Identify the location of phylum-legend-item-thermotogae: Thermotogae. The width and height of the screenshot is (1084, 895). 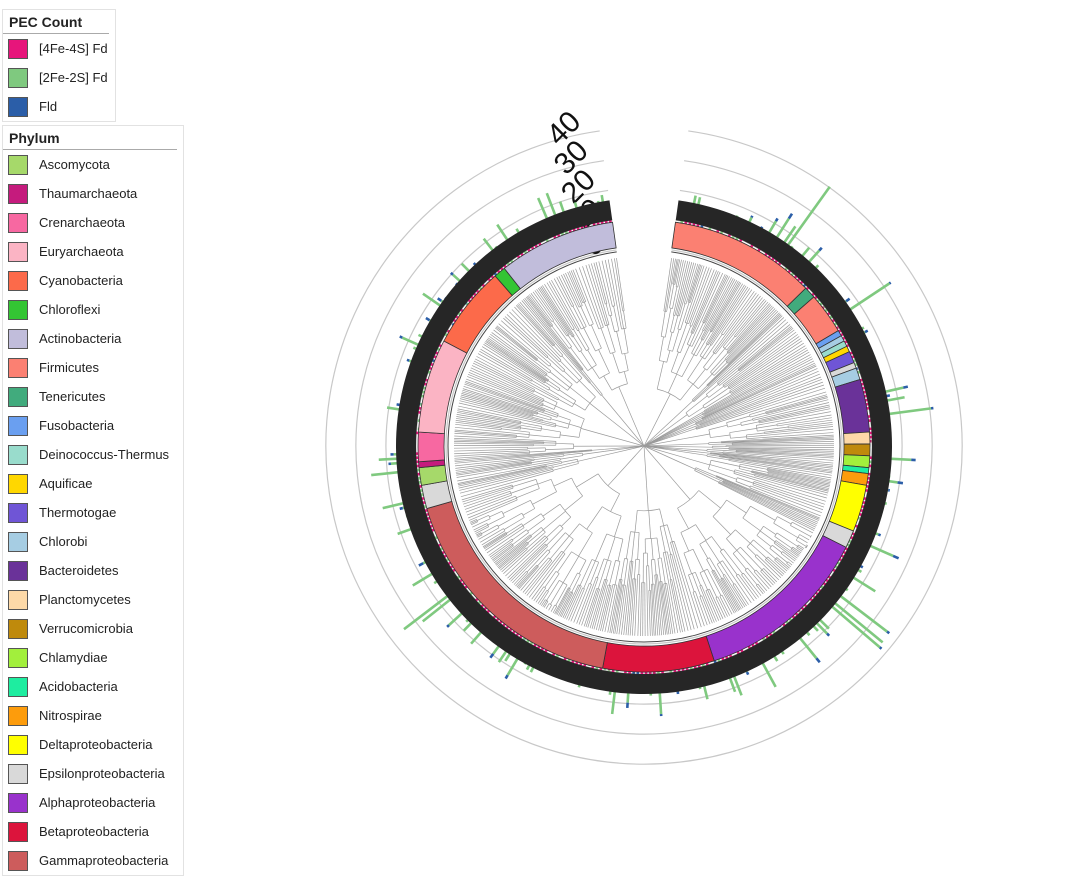
(93, 512).